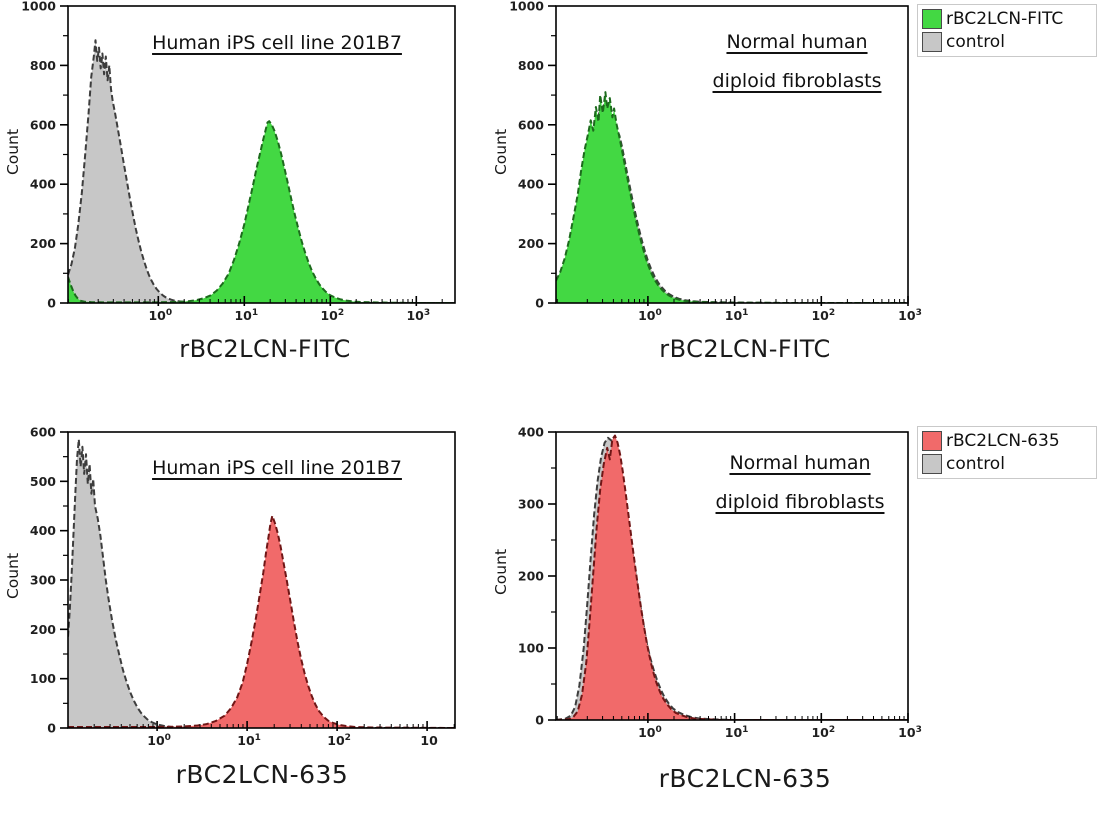  Describe the element at coordinates (800, 483) in the screenshot. I see `panel-title-fibroblast-635: Normal human diploid fibroblasts` at that location.